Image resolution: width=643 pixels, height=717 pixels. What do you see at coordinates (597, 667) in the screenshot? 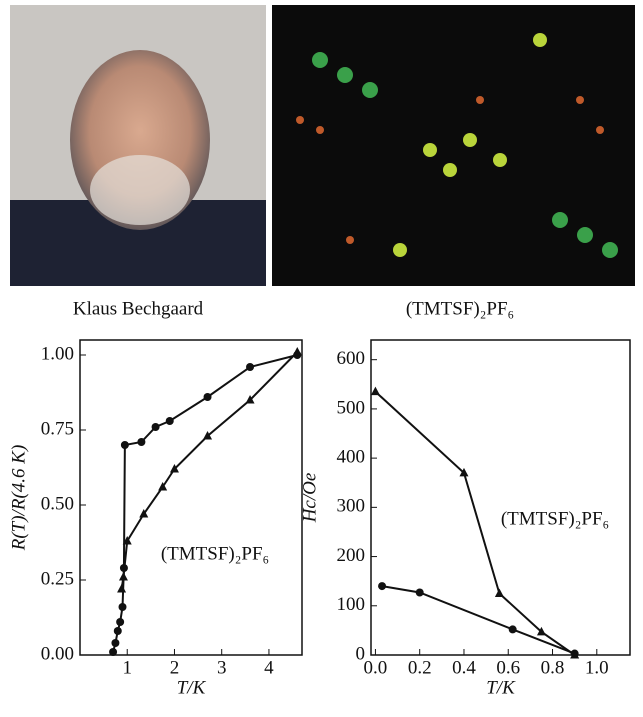
I see `x-tick-label: 1.0` at bounding box center [597, 667].